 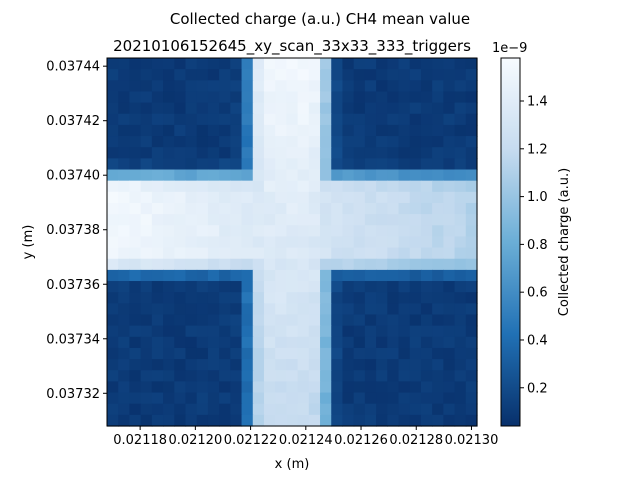 I want to click on x-tick-label: 0.02118, so click(x=140, y=440).